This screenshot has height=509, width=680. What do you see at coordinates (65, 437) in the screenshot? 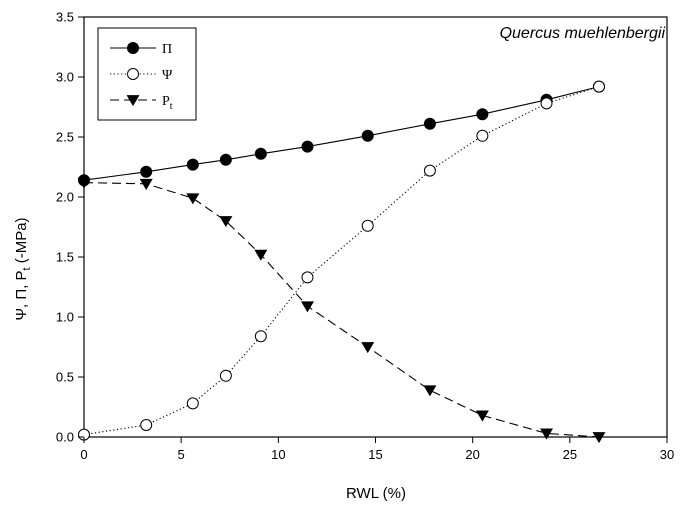
I see `y-tick-label: 0.0` at bounding box center [65, 437].